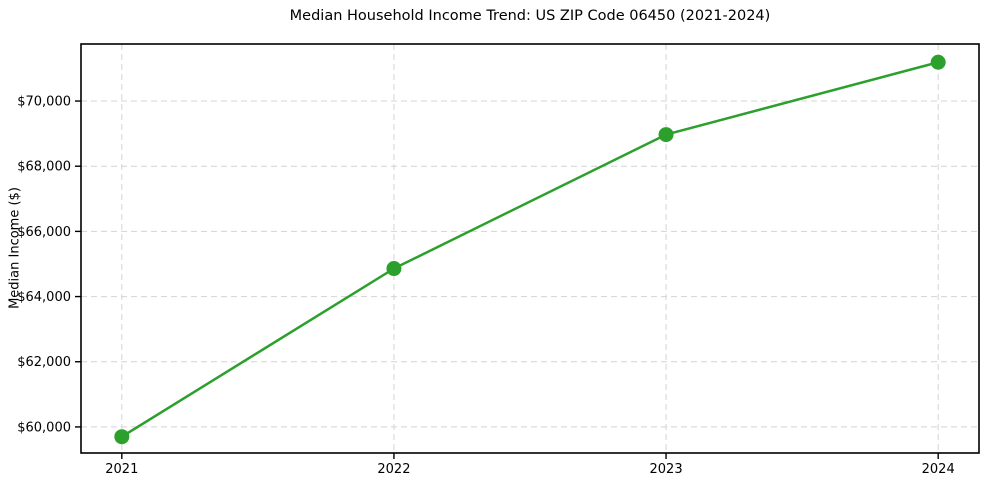 Image resolution: width=989 pixels, height=490 pixels. I want to click on x-tick-label: 2023, so click(666, 469).